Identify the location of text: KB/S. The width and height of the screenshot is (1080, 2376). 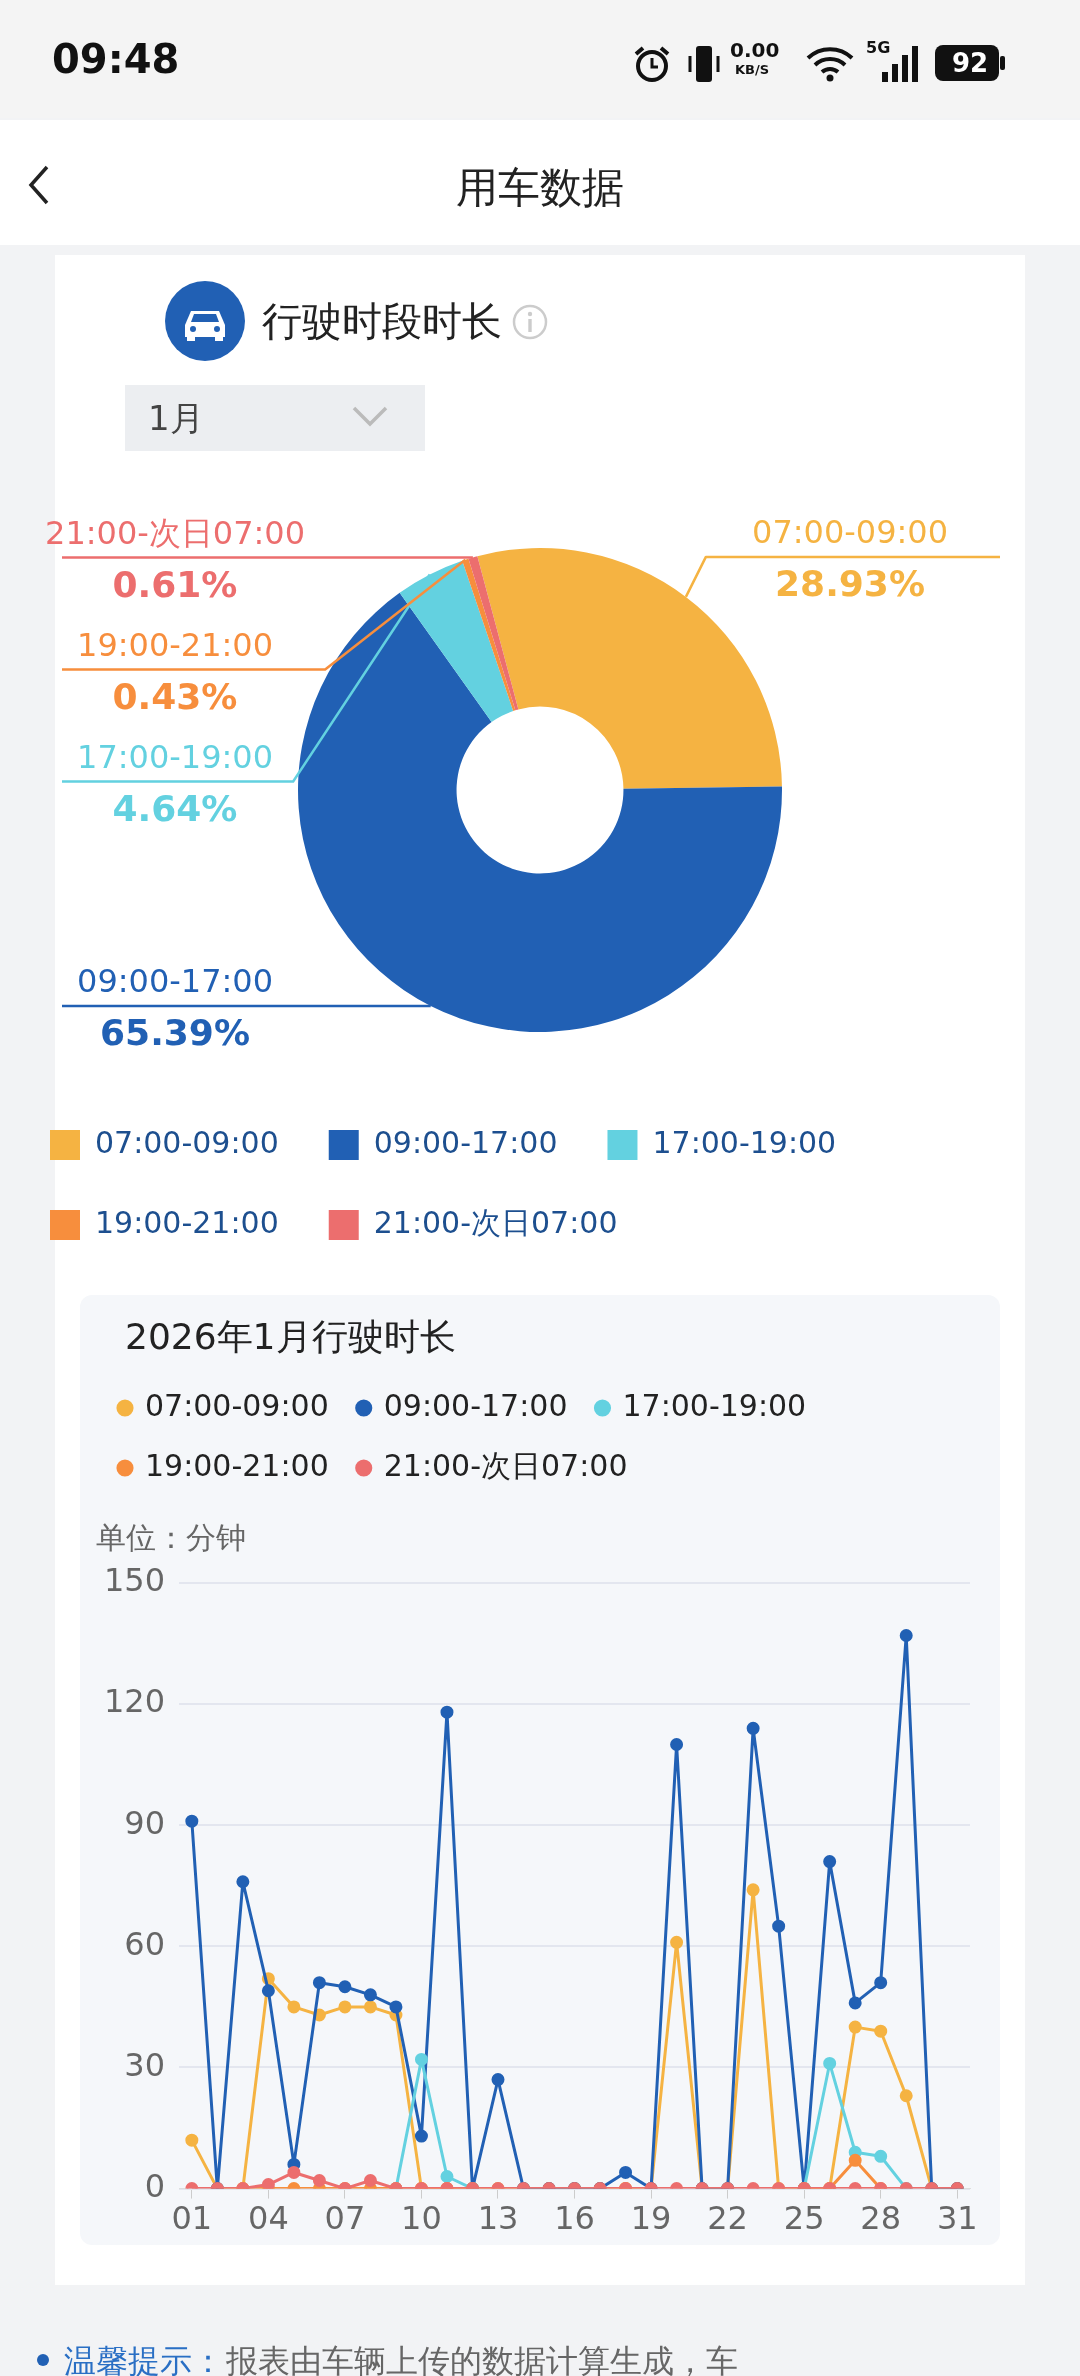
(752, 69).